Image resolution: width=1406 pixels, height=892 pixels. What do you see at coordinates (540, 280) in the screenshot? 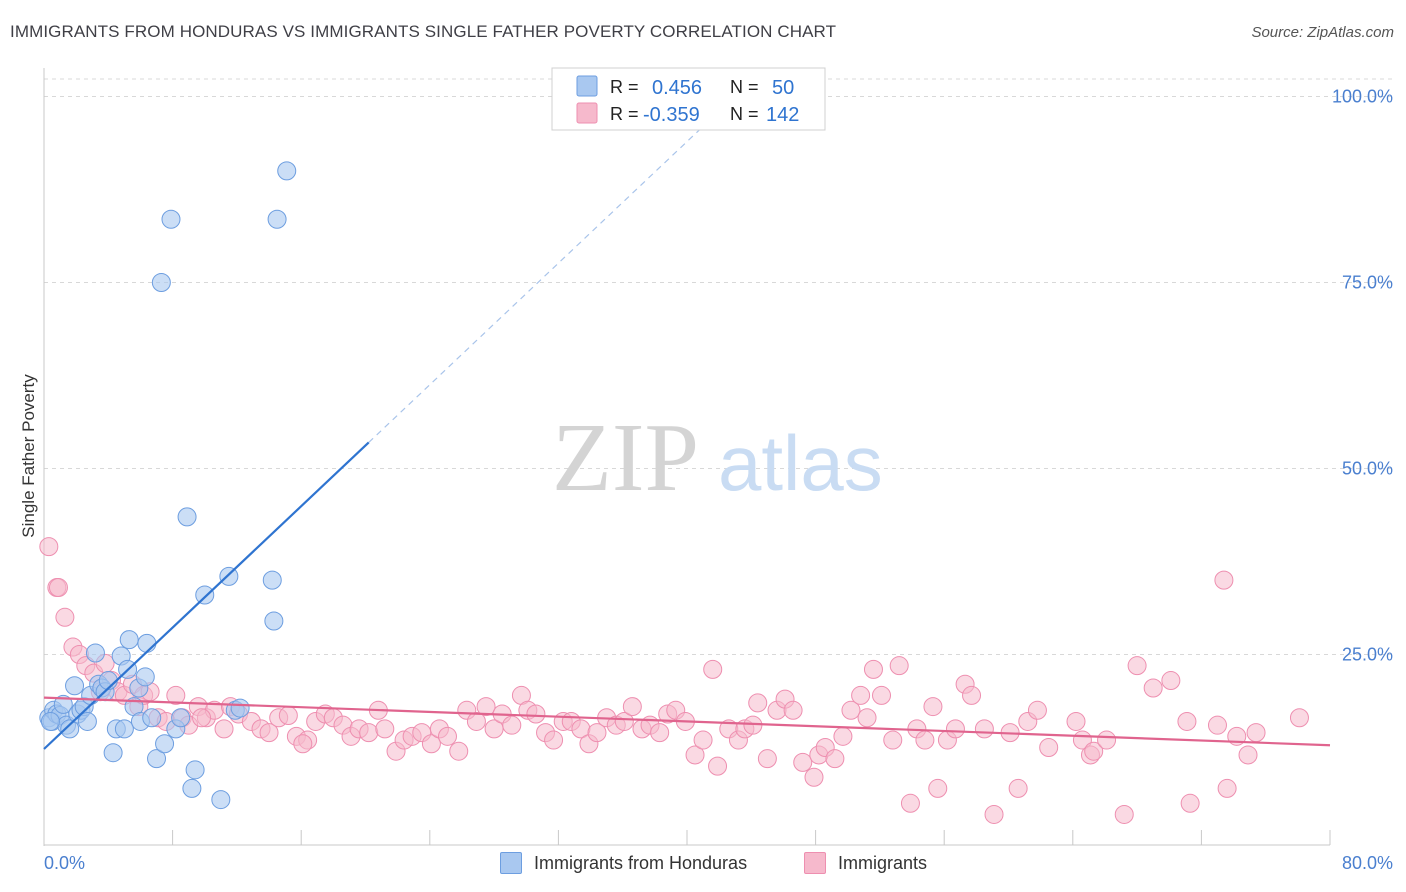
I see `honduras-trendline-extension` at bounding box center [540, 280].